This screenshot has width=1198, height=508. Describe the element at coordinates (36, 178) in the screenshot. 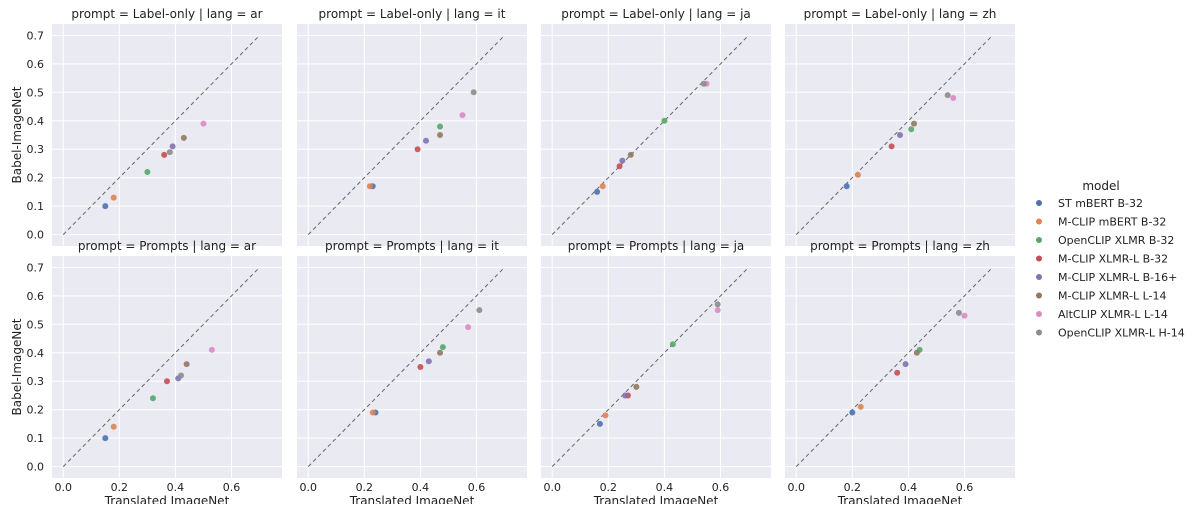

I see `y-tick-label: 0.2` at that location.